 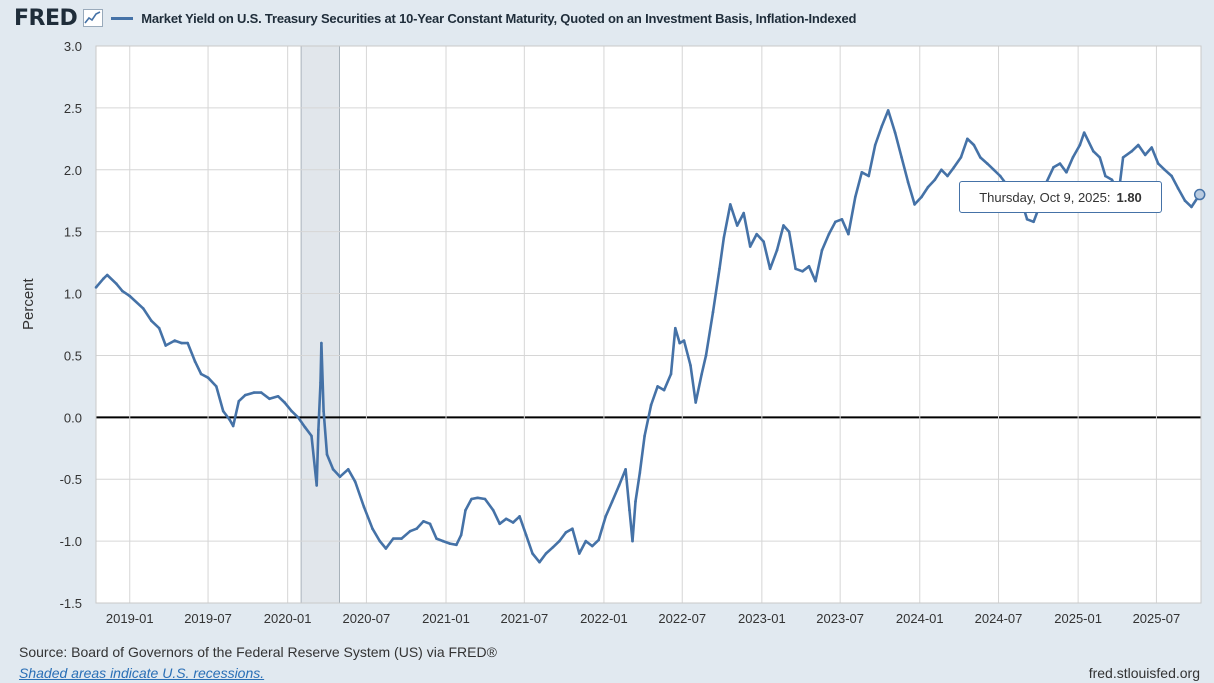 What do you see at coordinates (1199, 194) in the screenshot?
I see `hover-marker` at bounding box center [1199, 194].